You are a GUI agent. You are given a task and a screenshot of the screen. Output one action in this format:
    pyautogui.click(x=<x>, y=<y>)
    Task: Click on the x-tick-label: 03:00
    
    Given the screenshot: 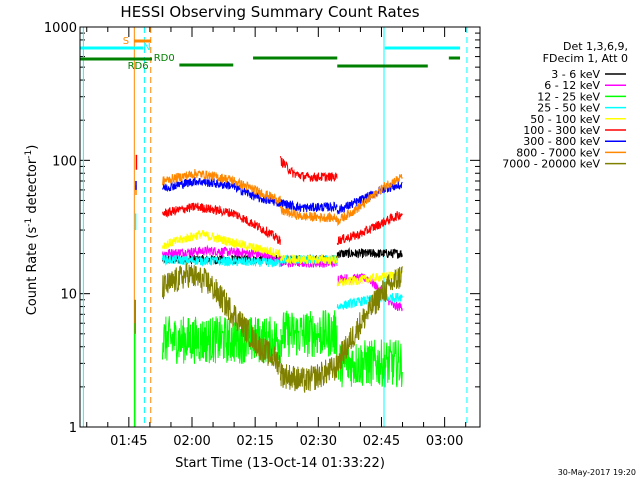 What is the action you would take?
    pyautogui.click(x=444, y=441)
    